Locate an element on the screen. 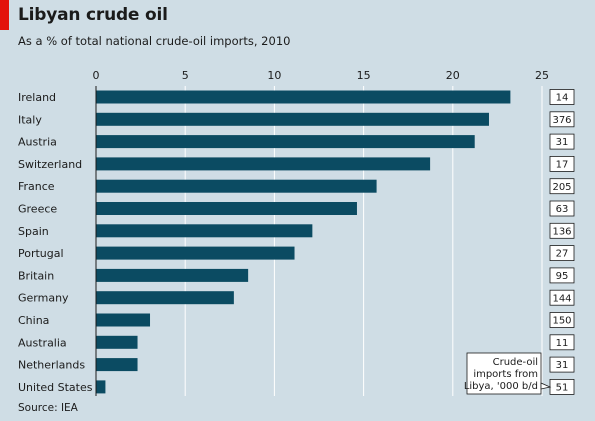 This screenshot has width=595, height=421. side-value-label: 144 is located at coordinates (561, 298).